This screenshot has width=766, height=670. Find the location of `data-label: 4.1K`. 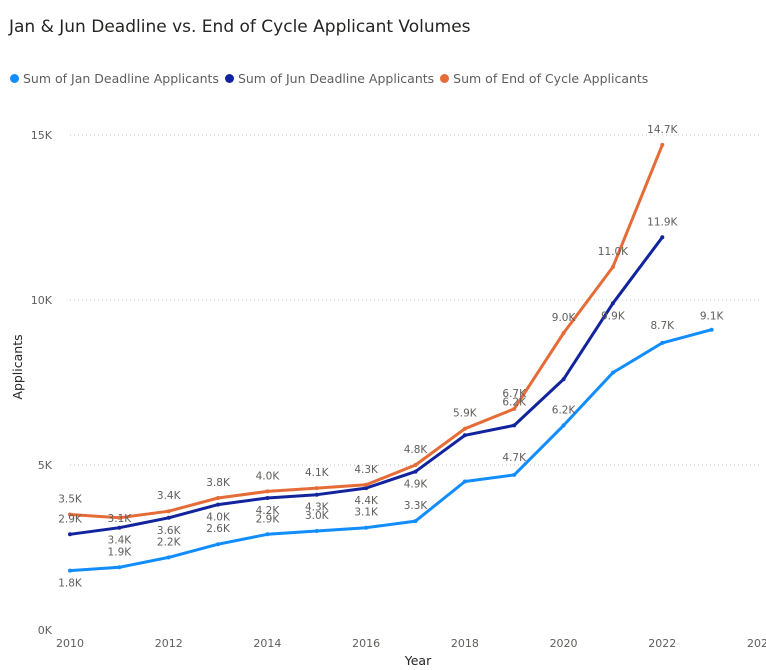

data-label: 4.1K is located at coordinates (317, 473).